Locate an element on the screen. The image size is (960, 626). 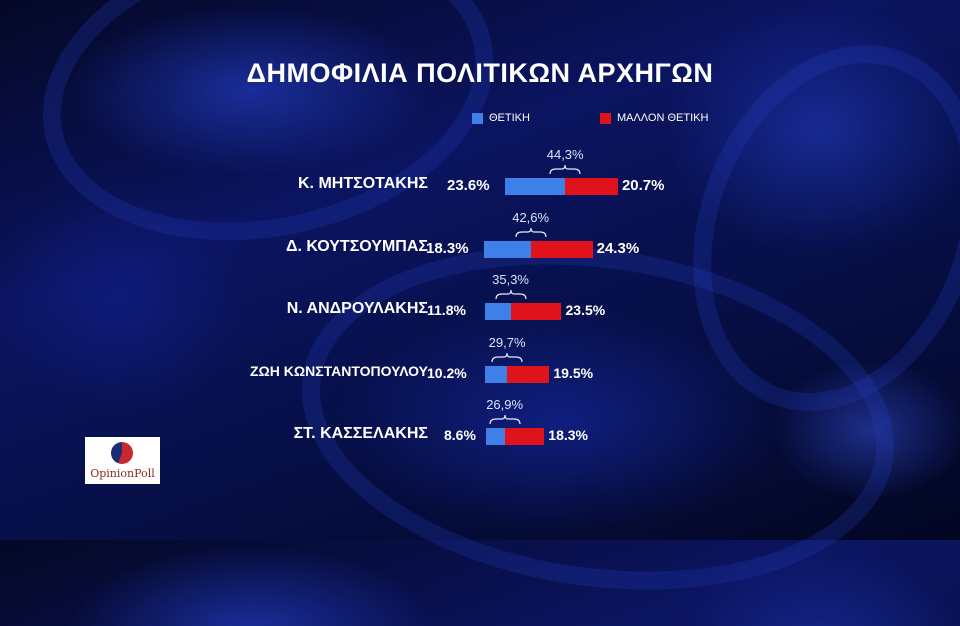
legend-label-rather-positive: ΜΑΛΛΟΝ ΘΕΤΙΚΗ is located at coordinates (662, 118).